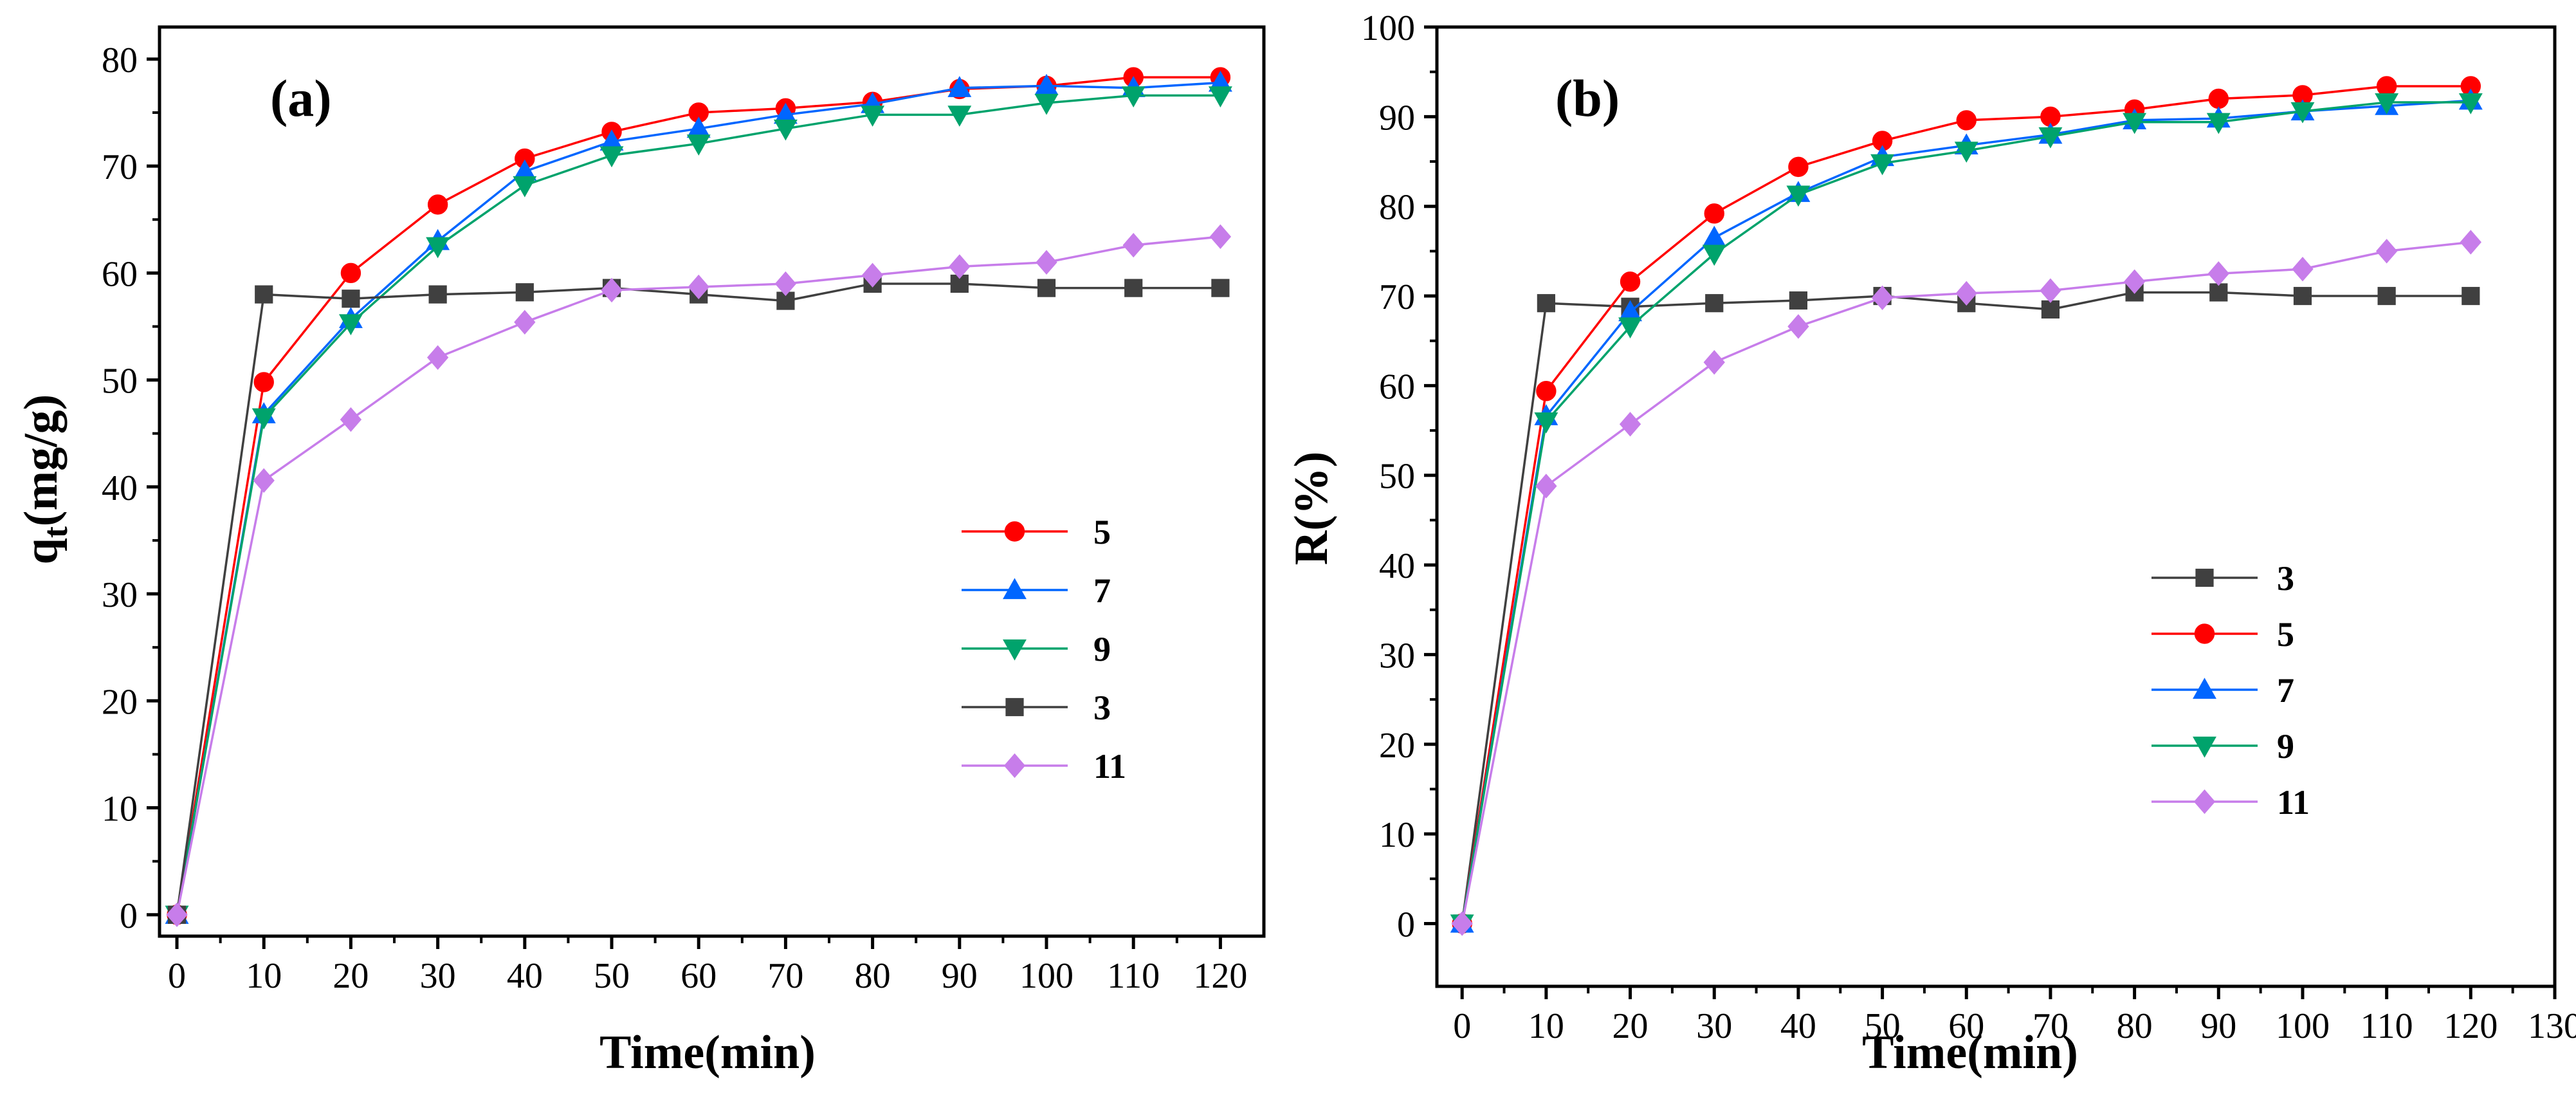 This screenshot has height=1097, width=2576. Describe the element at coordinates (1397, 746) in the screenshot. I see `y-tick-label-b: 20` at that location.